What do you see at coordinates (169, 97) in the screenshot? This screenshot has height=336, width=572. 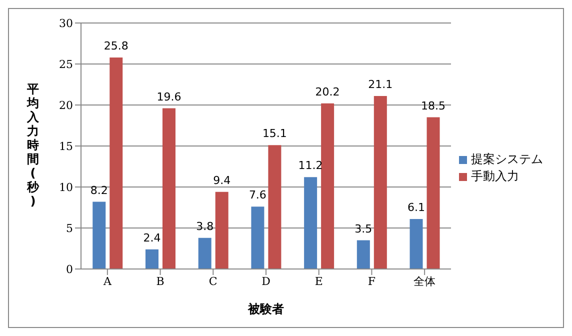 I see `data-label: 19.6` at bounding box center [169, 97].